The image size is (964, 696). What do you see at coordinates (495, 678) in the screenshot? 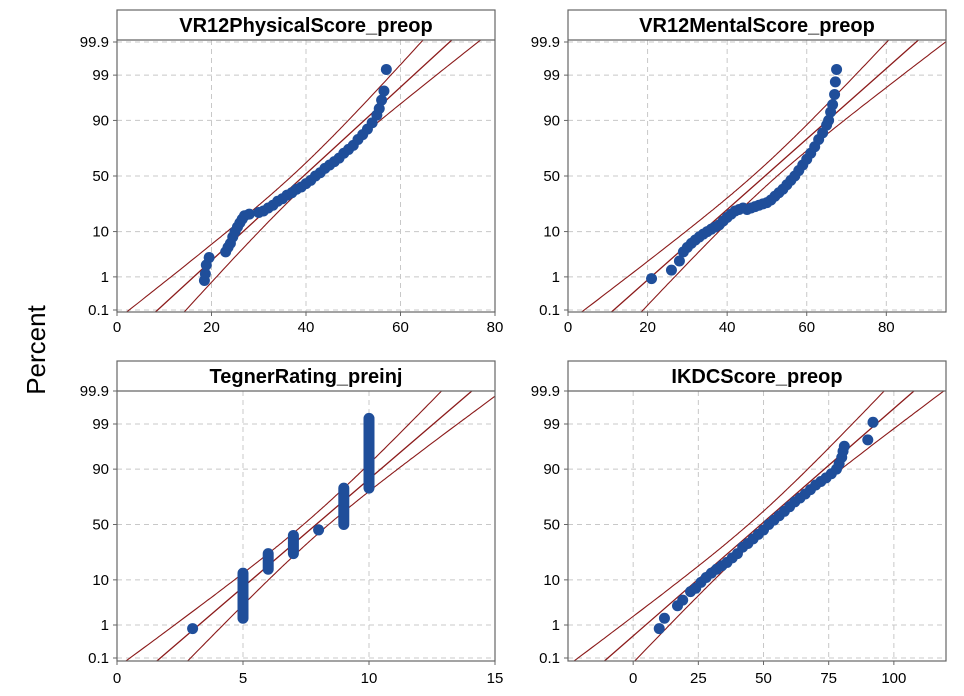
I see `x-tick-label: 15` at bounding box center [495, 678].